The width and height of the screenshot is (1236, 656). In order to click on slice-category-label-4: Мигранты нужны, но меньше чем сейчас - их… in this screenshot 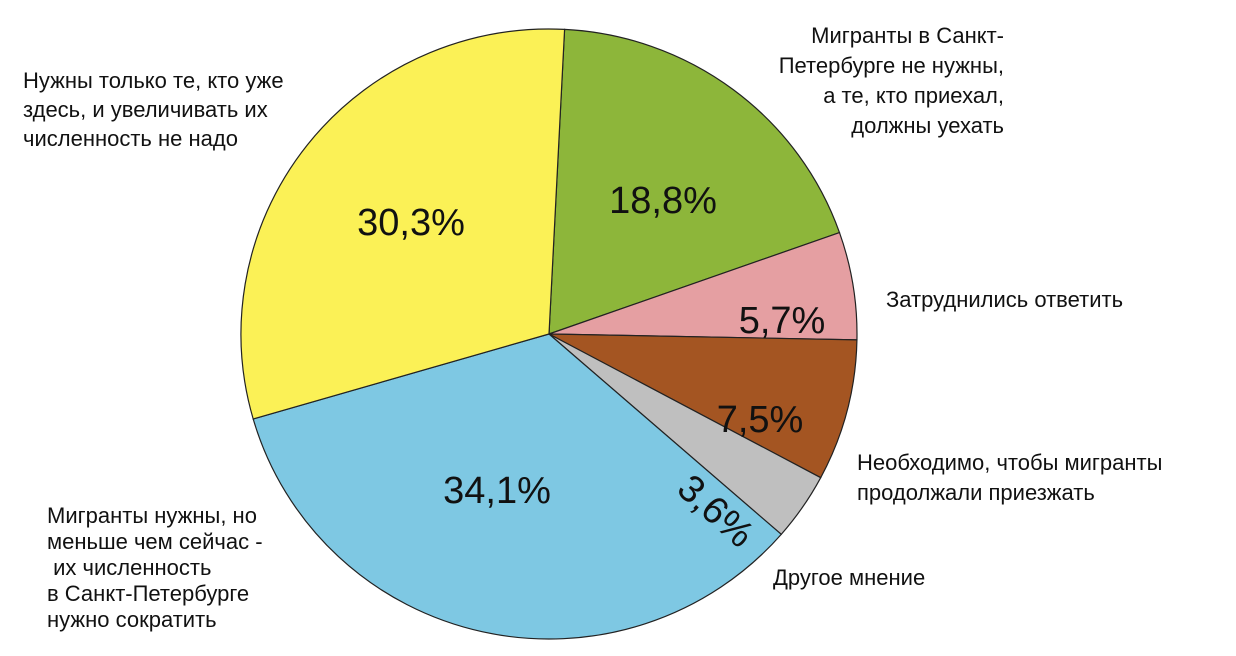, I will do `click(155, 567)`.